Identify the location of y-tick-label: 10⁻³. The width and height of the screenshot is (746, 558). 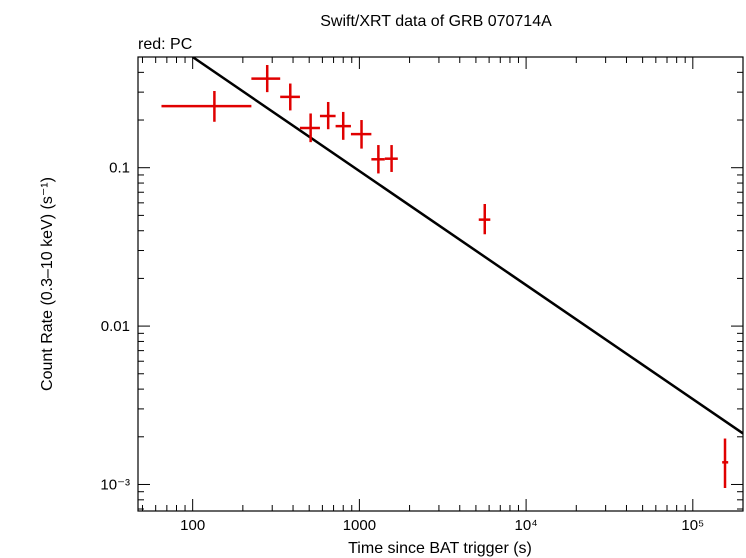
(115, 484).